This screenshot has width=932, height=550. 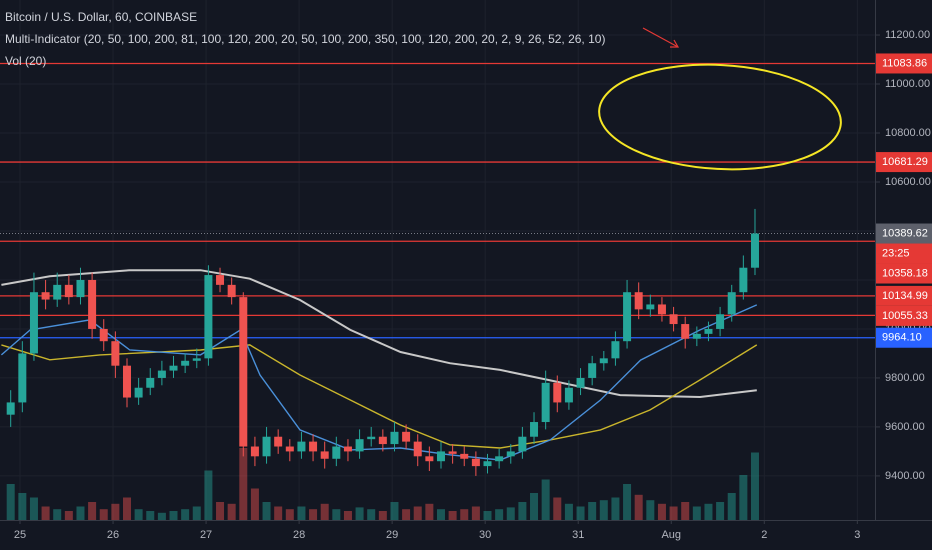 What do you see at coordinates (660, 37) in the screenshot?
I see `arrow-line` at bounding box center [660, 37].